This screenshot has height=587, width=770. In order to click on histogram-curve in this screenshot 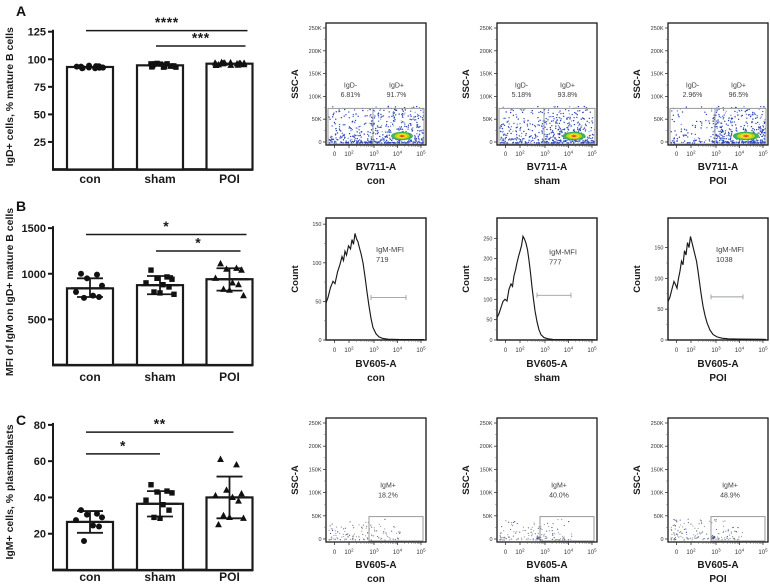, I will do `click(717, 288)`.